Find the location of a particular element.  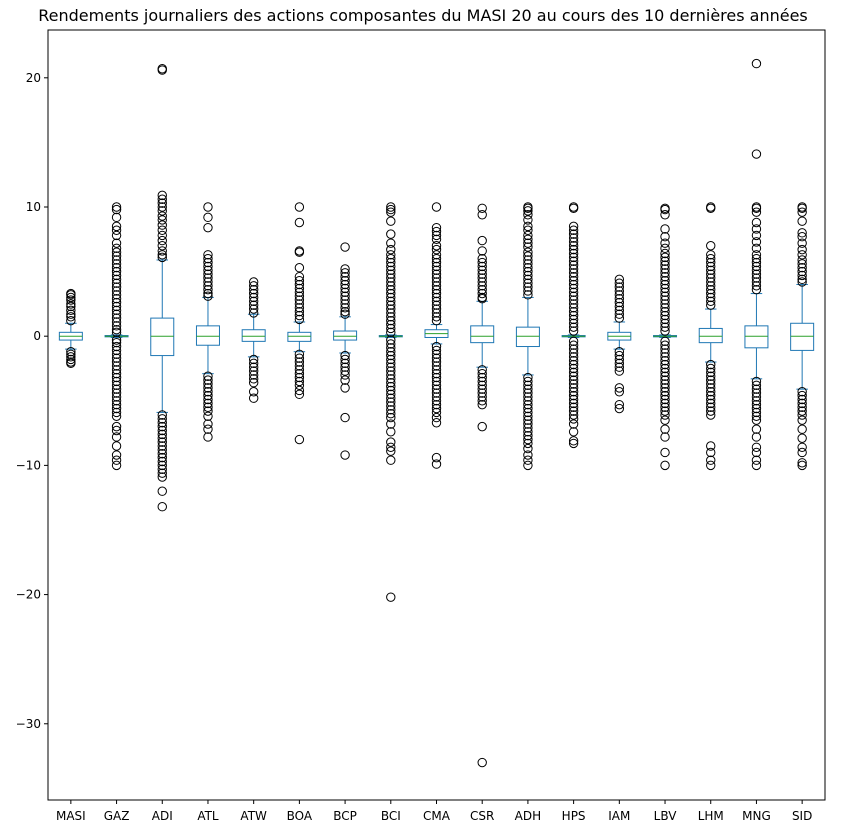

box-bcp is located at coordinates (345, 335).